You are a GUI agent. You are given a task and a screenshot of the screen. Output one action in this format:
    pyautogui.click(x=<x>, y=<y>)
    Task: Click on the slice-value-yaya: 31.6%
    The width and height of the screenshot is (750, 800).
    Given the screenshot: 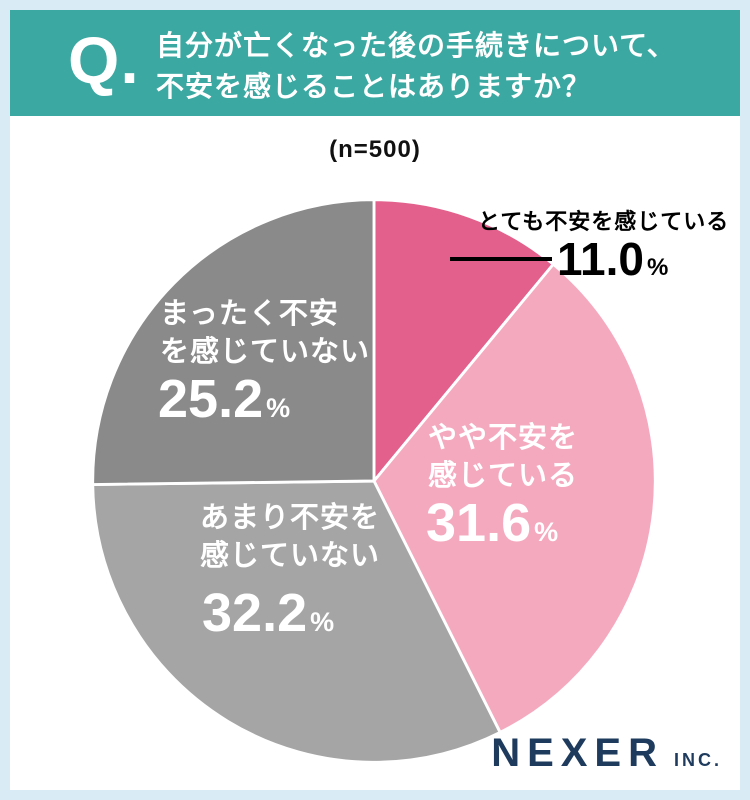 What is the action you would take?
    pyautogui.click(x=492, y=523)
    